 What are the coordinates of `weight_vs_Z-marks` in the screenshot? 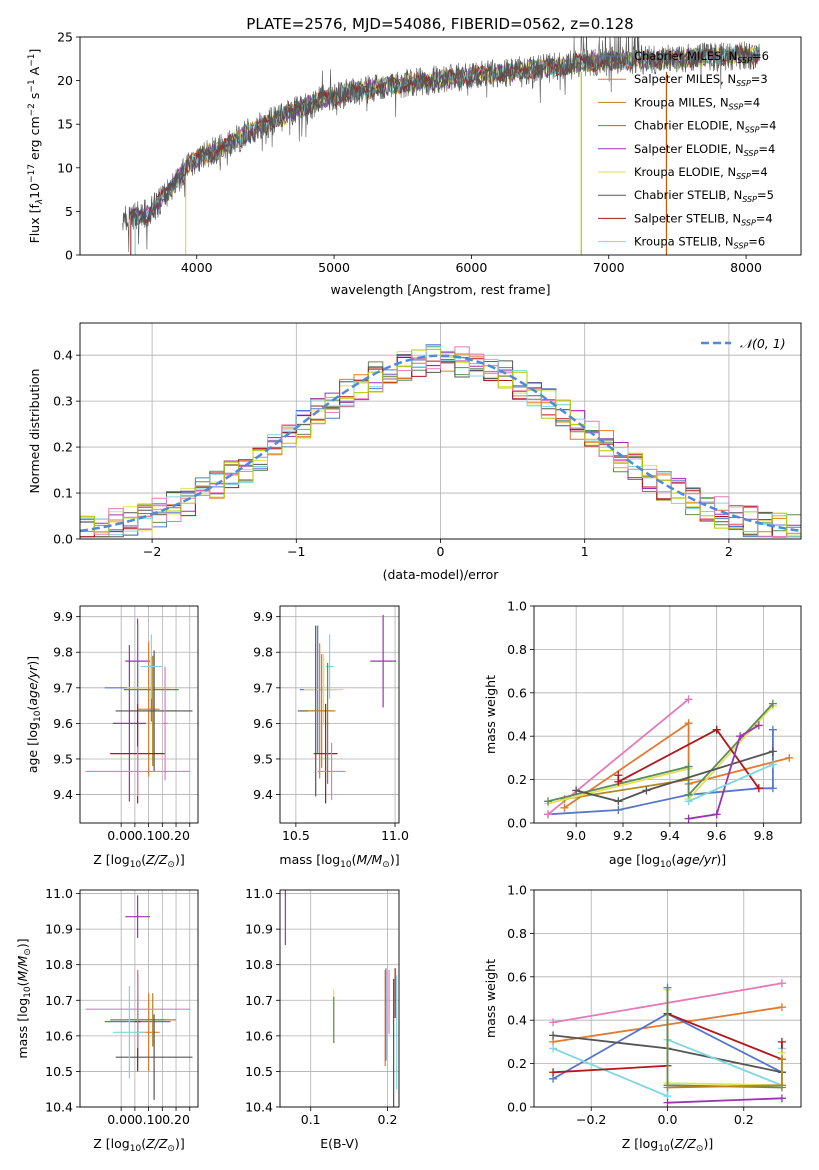 It's located at (667, 1043).